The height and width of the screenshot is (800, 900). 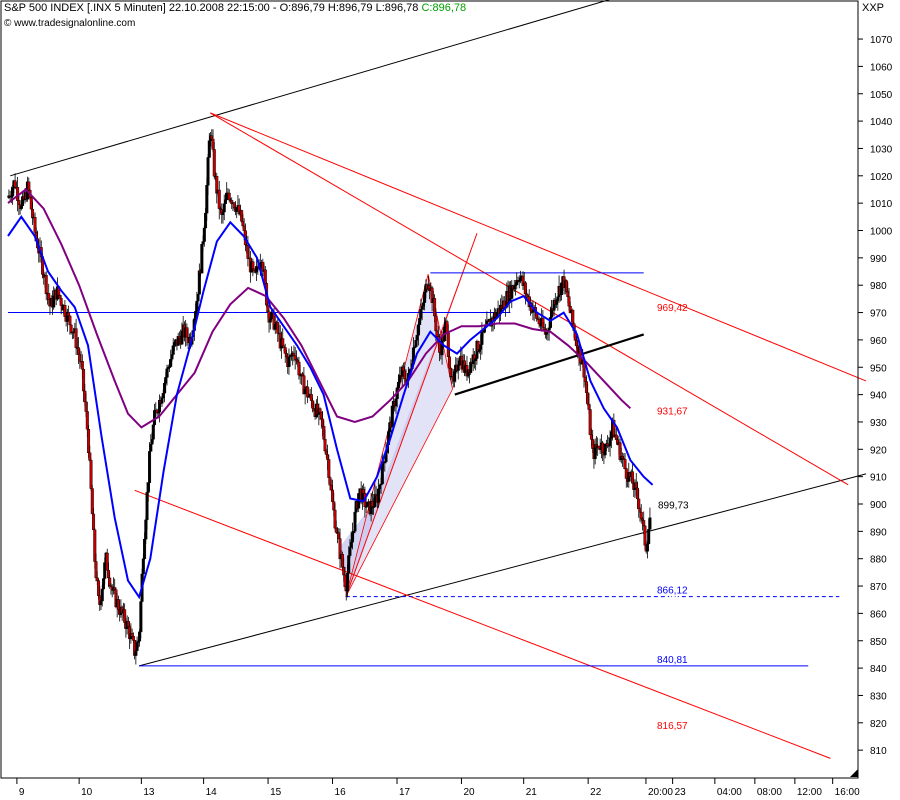 I want to click on y-tick-label: 1050, so click(x=881, y=95).